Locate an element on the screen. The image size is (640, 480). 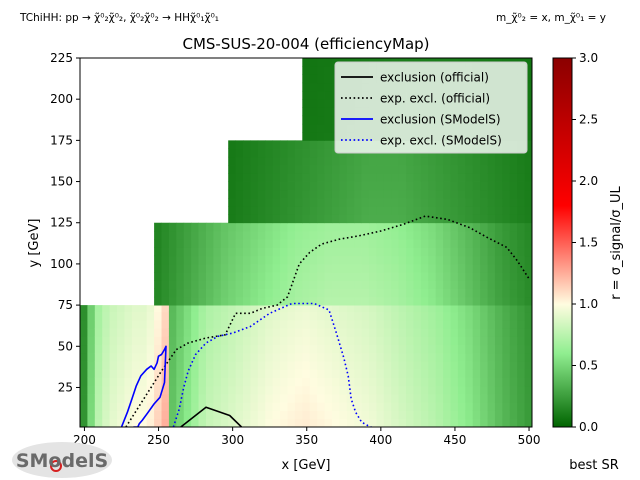
colorbar-tick-label: 2.5 is located at coordinates (588, 120).